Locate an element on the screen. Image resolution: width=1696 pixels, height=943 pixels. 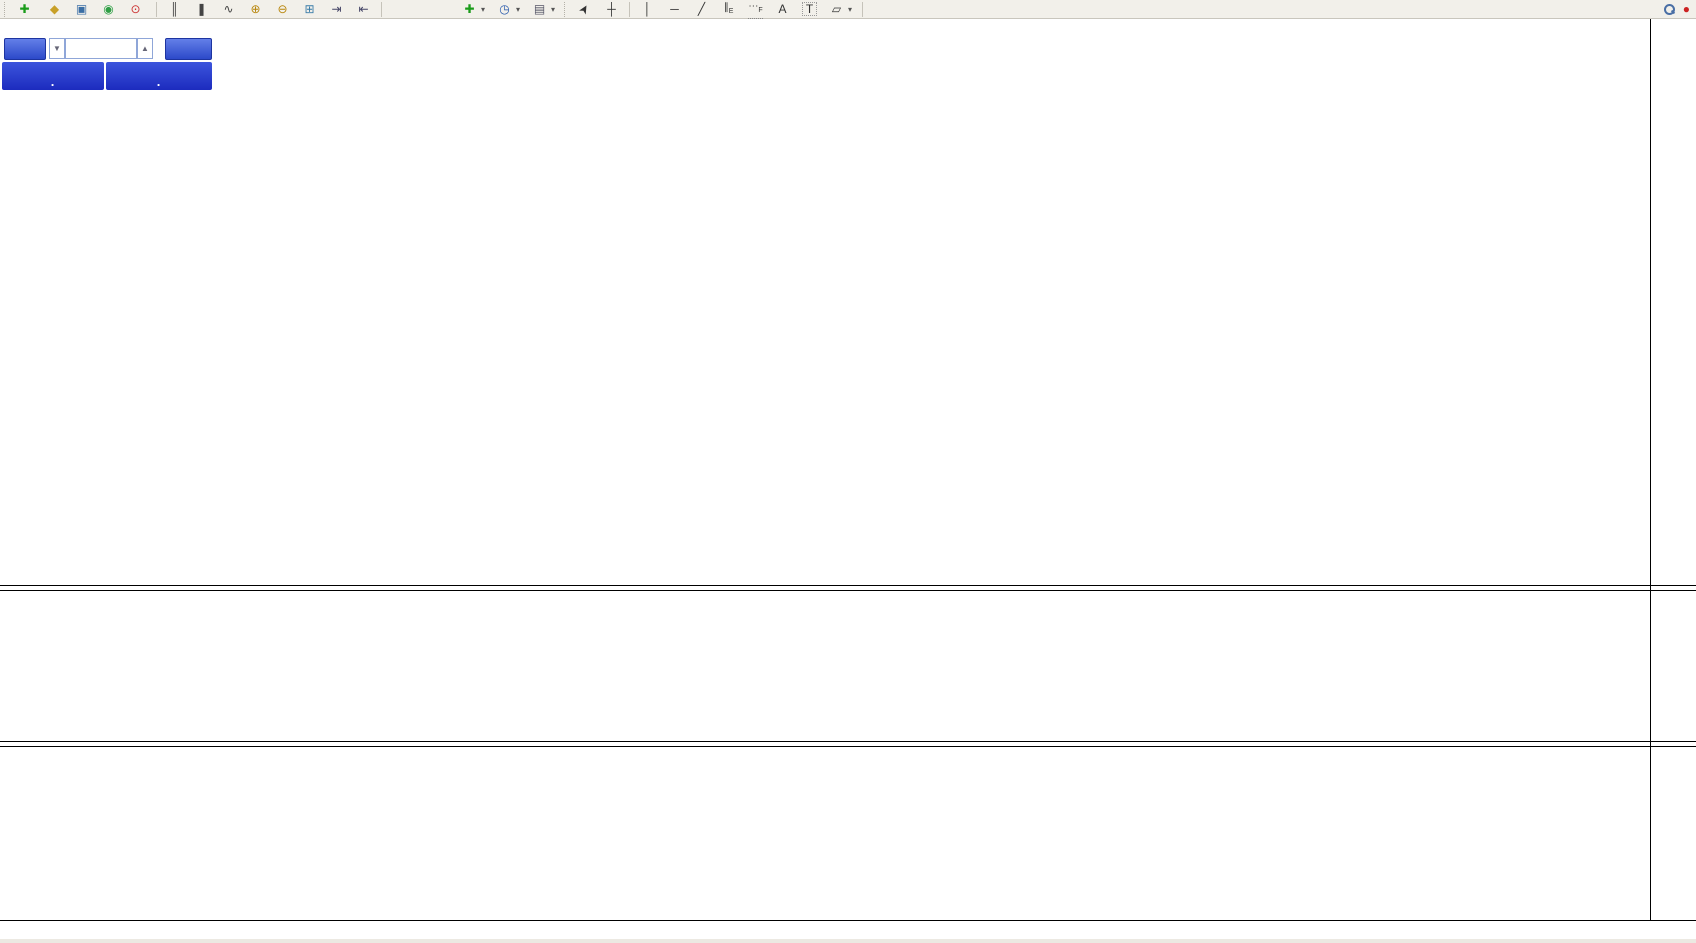
one-click-trading-panel: ▼ ▲ . . is located at coordinates (107, 64).